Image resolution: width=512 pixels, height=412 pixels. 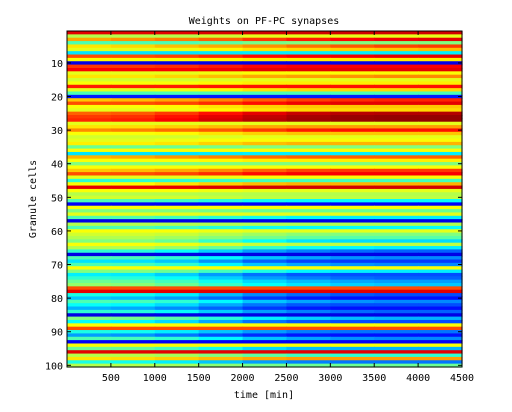 What do you see at coordinates (155, 378) in the screenshot?
I see `x-tick-label: 1000` at bounding box center [155, 378].